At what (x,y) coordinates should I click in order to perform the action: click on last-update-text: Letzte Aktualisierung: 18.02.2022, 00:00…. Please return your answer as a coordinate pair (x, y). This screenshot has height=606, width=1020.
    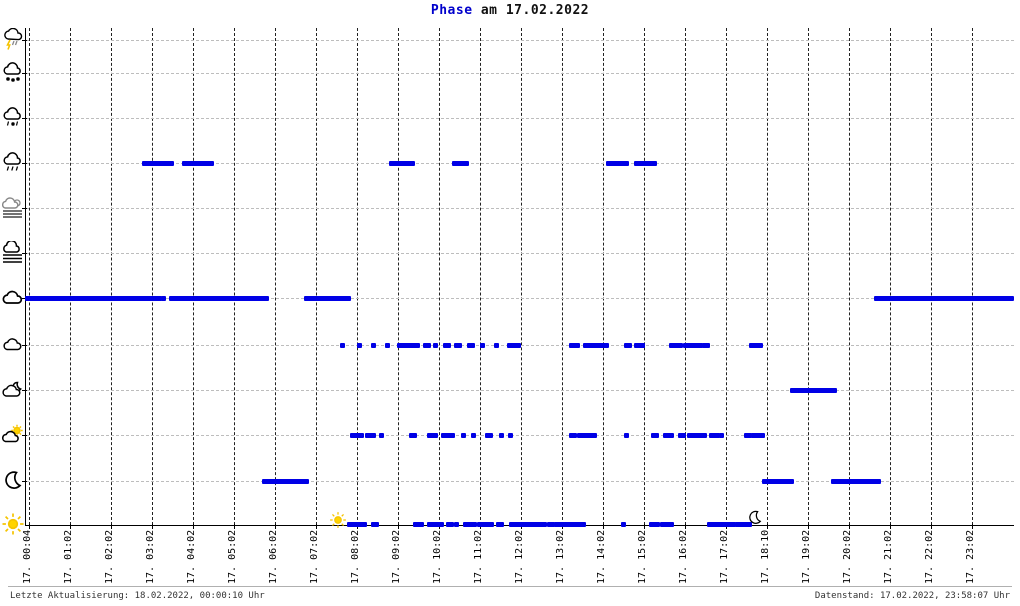
    Looking at the image, I should click on (137, 596).